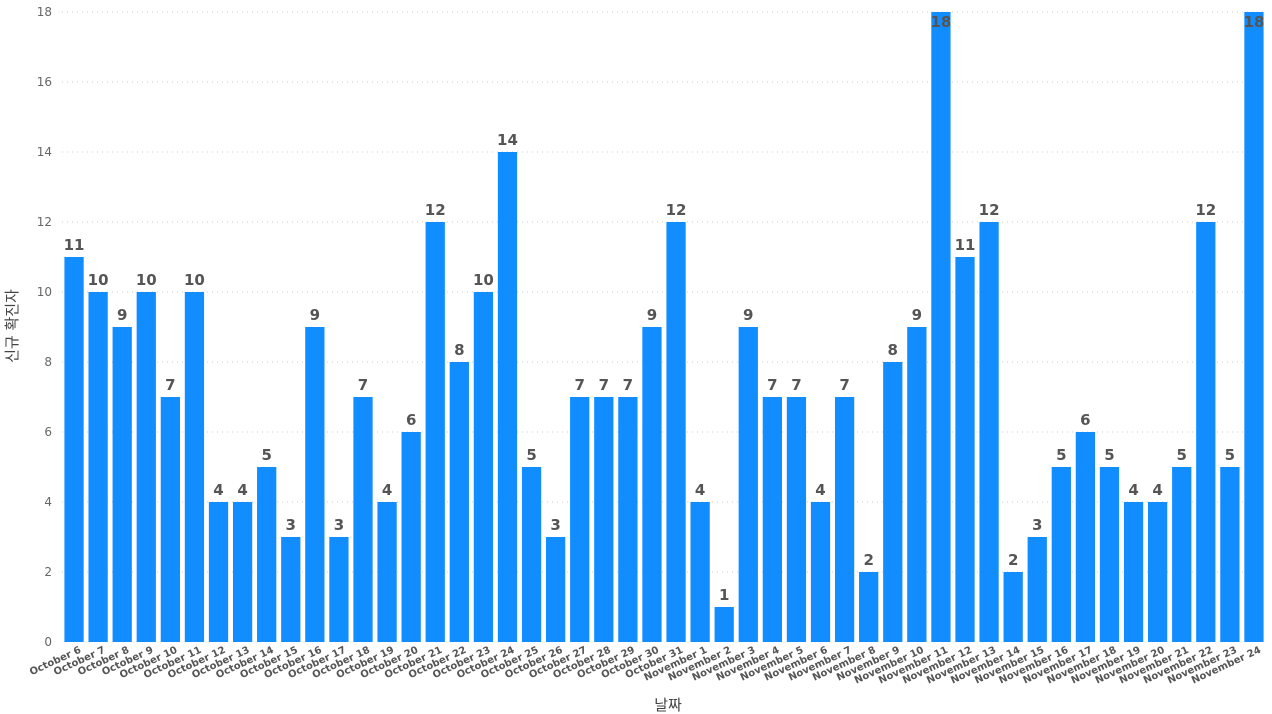  Describe the element at coordinates (48, 502) in the screenshot. I see `y-tick-label: 4` at that location.